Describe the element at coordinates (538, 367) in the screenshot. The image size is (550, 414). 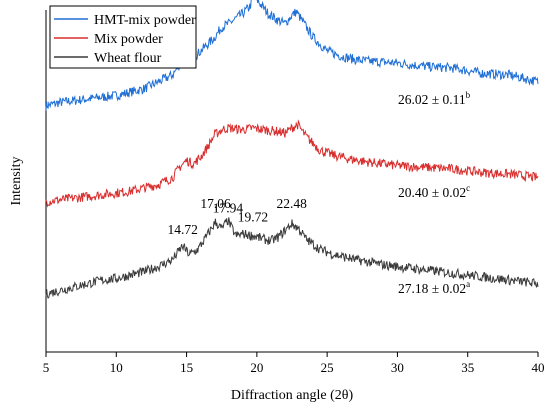
I see `x-tick-label: 40` at that location.